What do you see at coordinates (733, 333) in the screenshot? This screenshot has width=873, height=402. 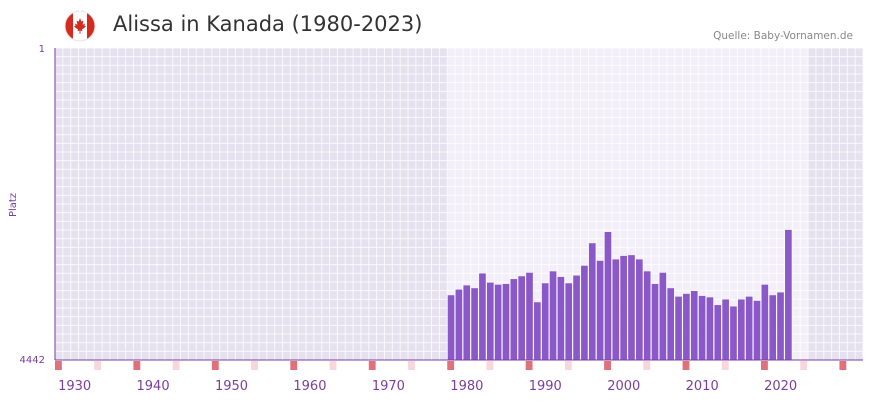 I see `bar-2014` at bounding box center [733, 333].